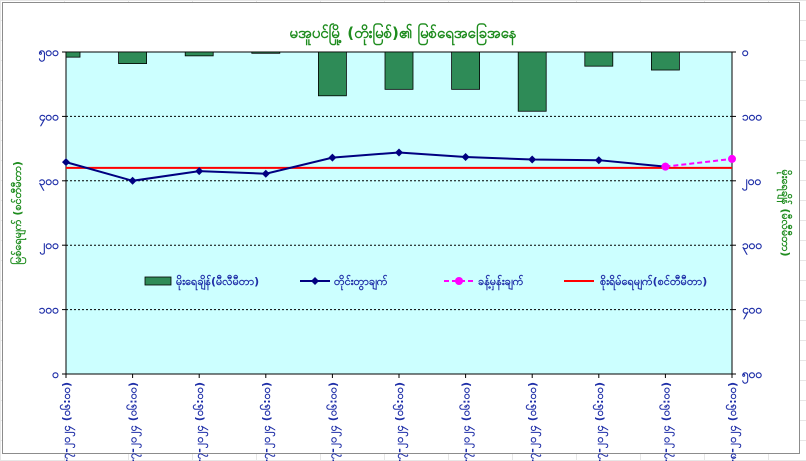  Describe the element at coordinates (752, 376) in the screenshot. I see `right-tick-label-5: ၅၀၀` at that location.